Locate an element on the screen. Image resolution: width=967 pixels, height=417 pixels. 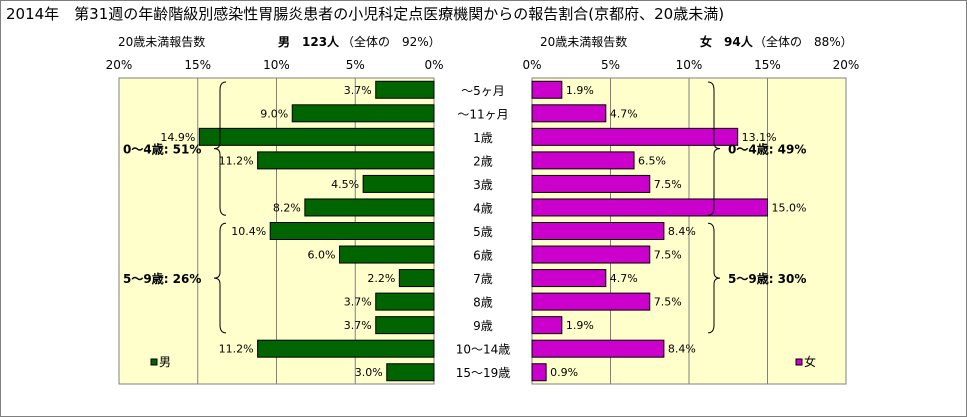
male-value-label: 10.4% is located at coordinates (248, 231).